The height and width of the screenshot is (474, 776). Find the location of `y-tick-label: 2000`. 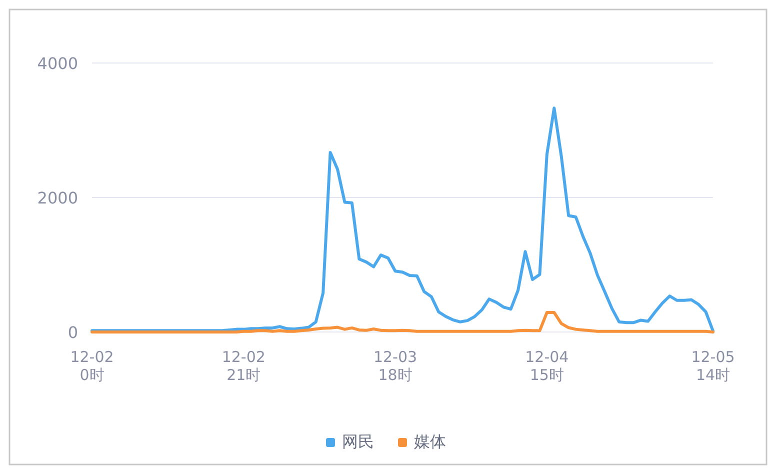

y-tick-label: 2000 is located at coordinates (57, 198).